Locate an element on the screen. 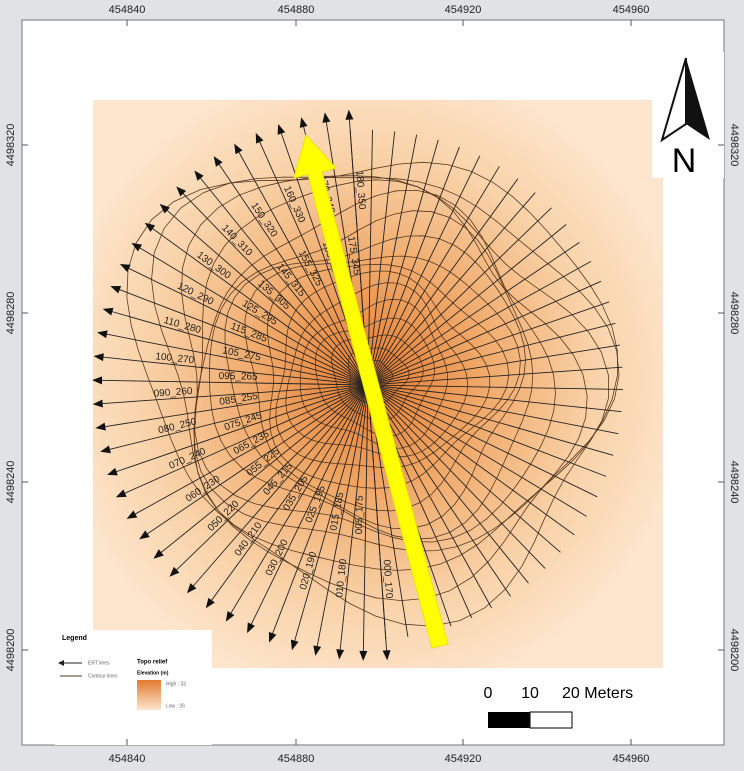 The height and width of the screenshot is (771, 744). north-arrow: N is located at coordinates (688, 116).